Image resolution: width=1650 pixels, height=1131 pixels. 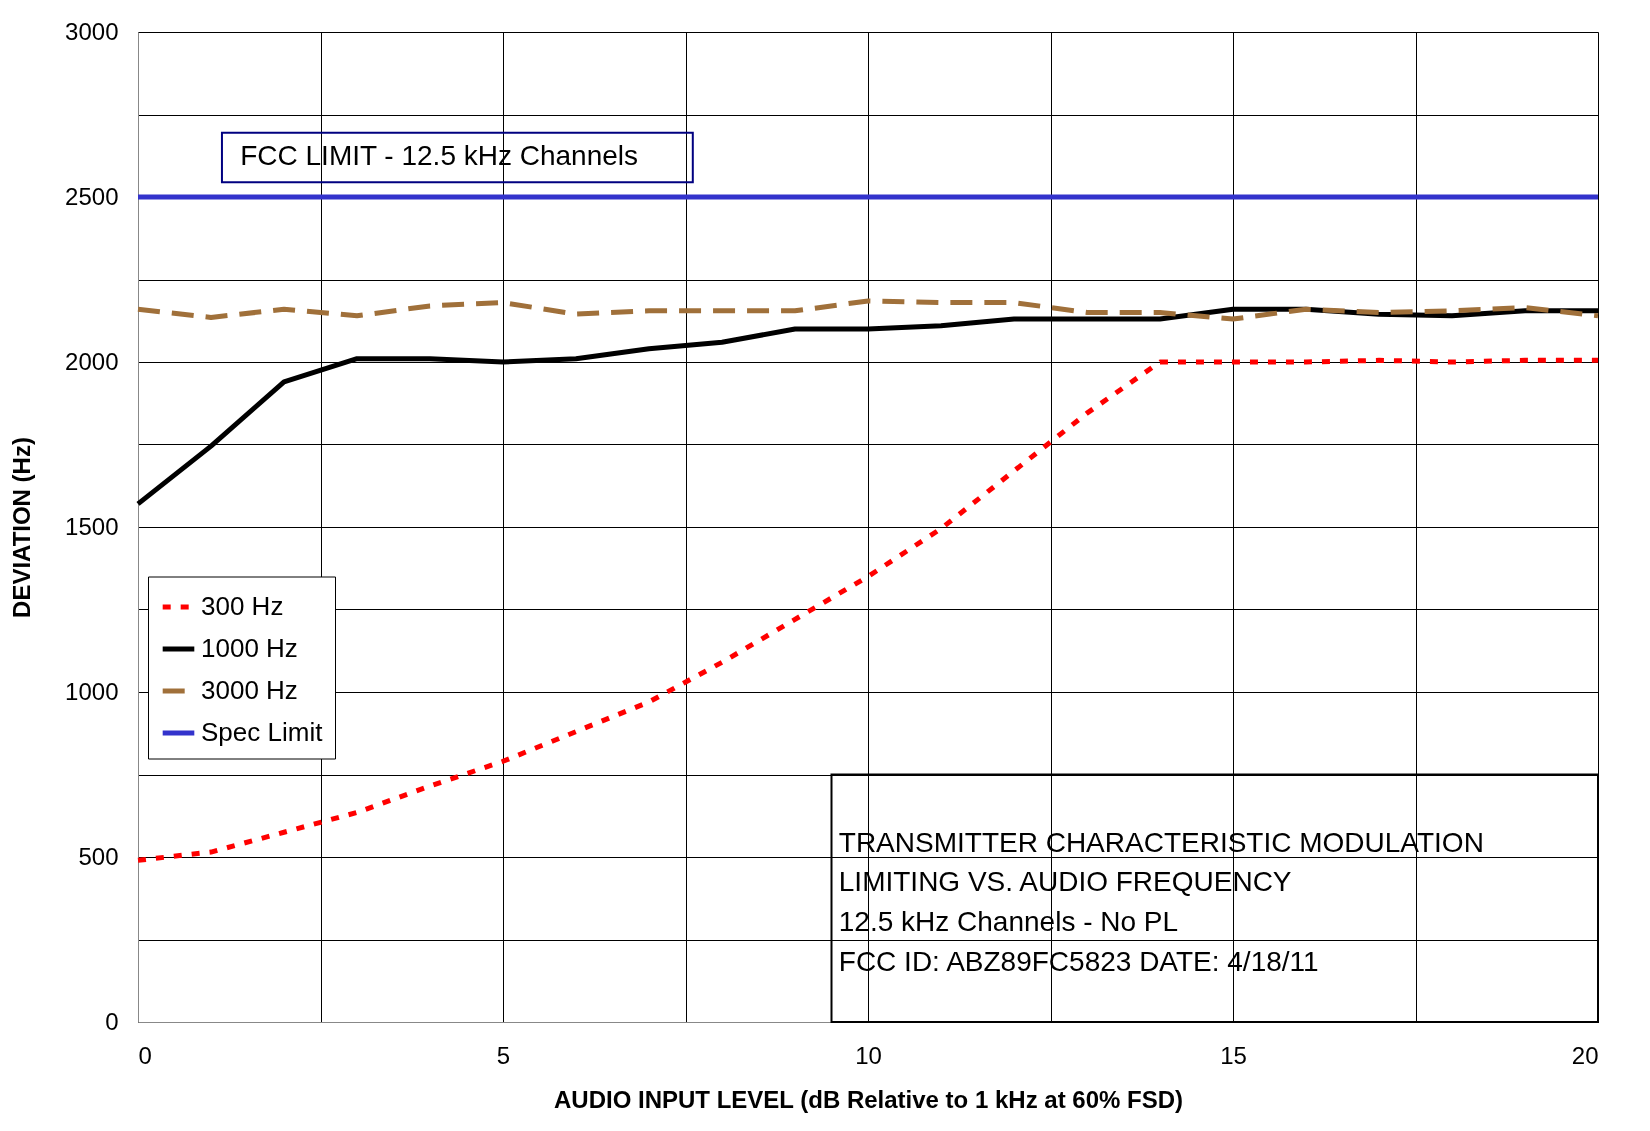 What do you see at coordinates (503, 1055) in the screenshot?
I see `x-tick-label: 5` at bounding box center [503, 1055].